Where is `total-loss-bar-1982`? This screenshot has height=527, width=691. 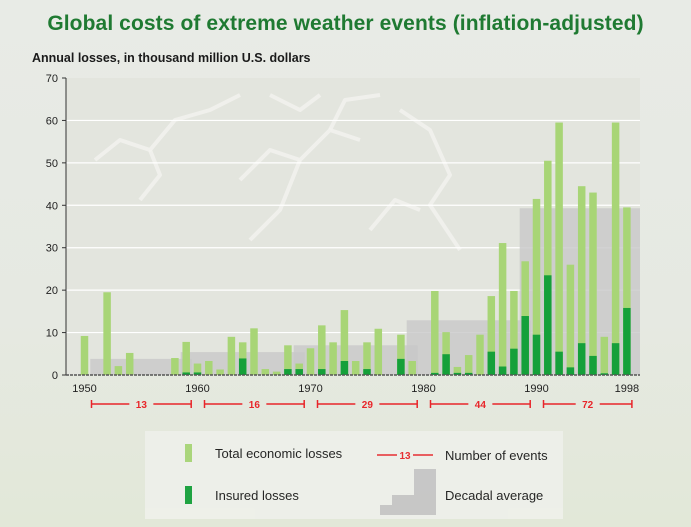 total-loss-bar-1982 is located at coordinates (446, 353).